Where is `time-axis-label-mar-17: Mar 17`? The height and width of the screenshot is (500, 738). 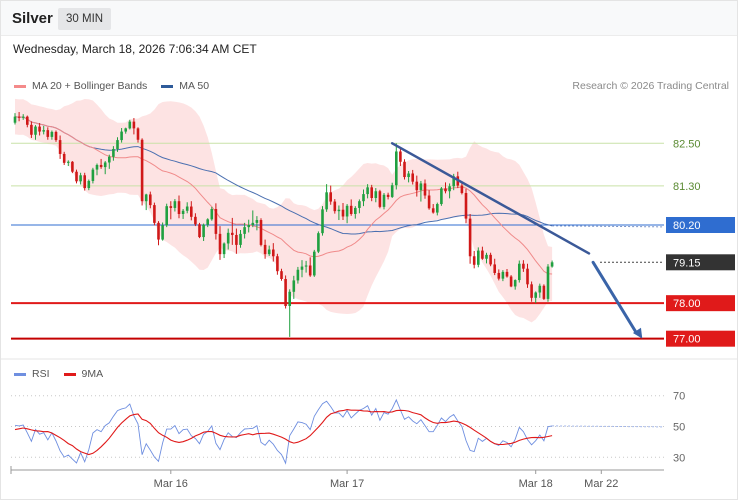 time-axis-label-mar-17: Mar 17 is located at coordinates (347, 484).